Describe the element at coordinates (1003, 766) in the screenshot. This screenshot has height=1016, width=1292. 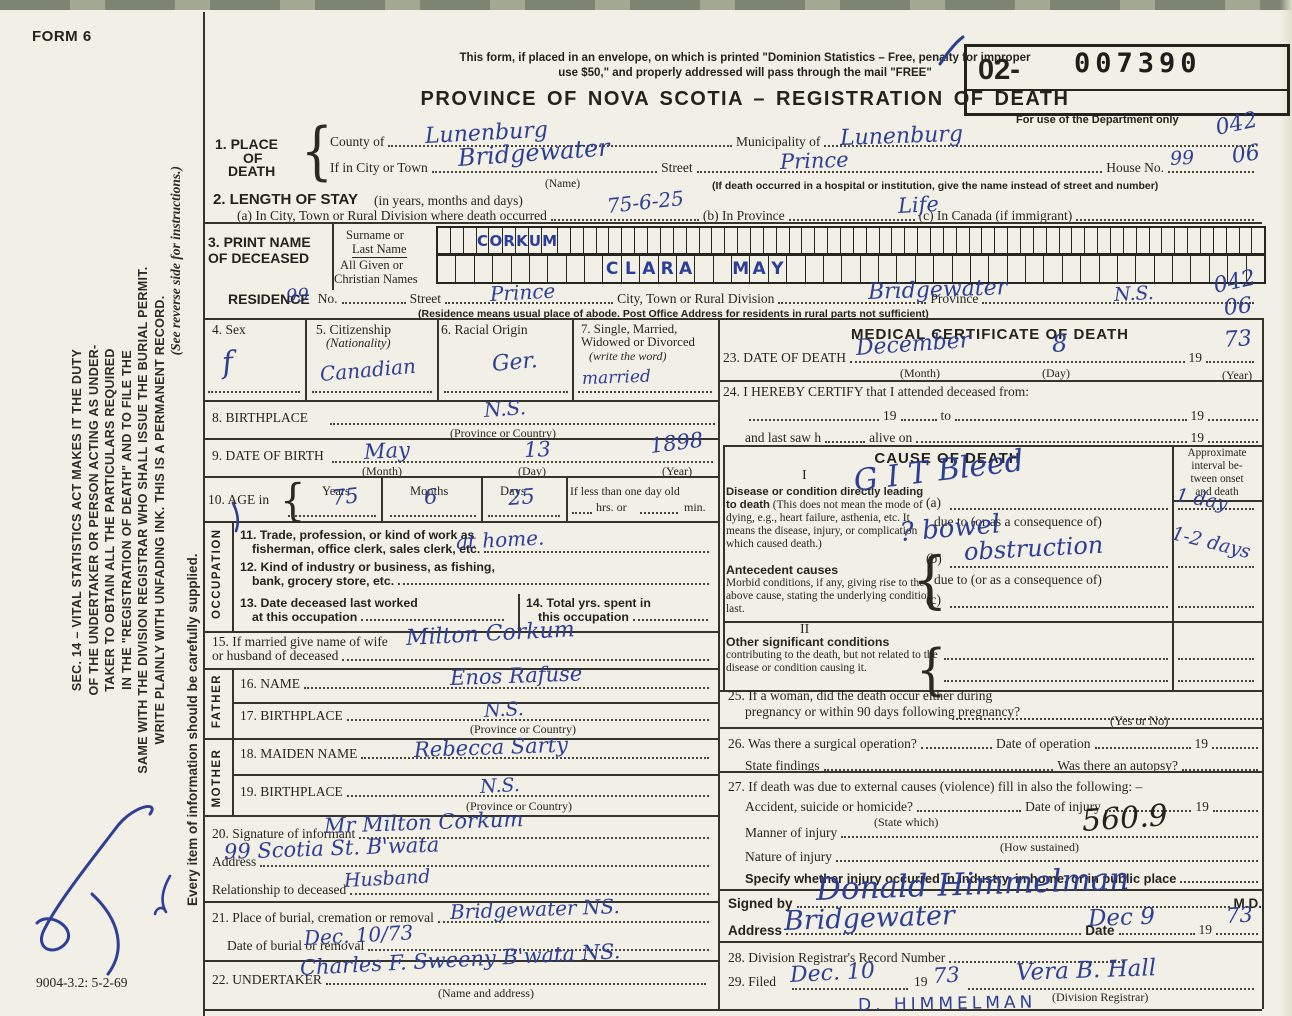
I see `s26-row-2: State findings Was there an autopsy?` at that location.